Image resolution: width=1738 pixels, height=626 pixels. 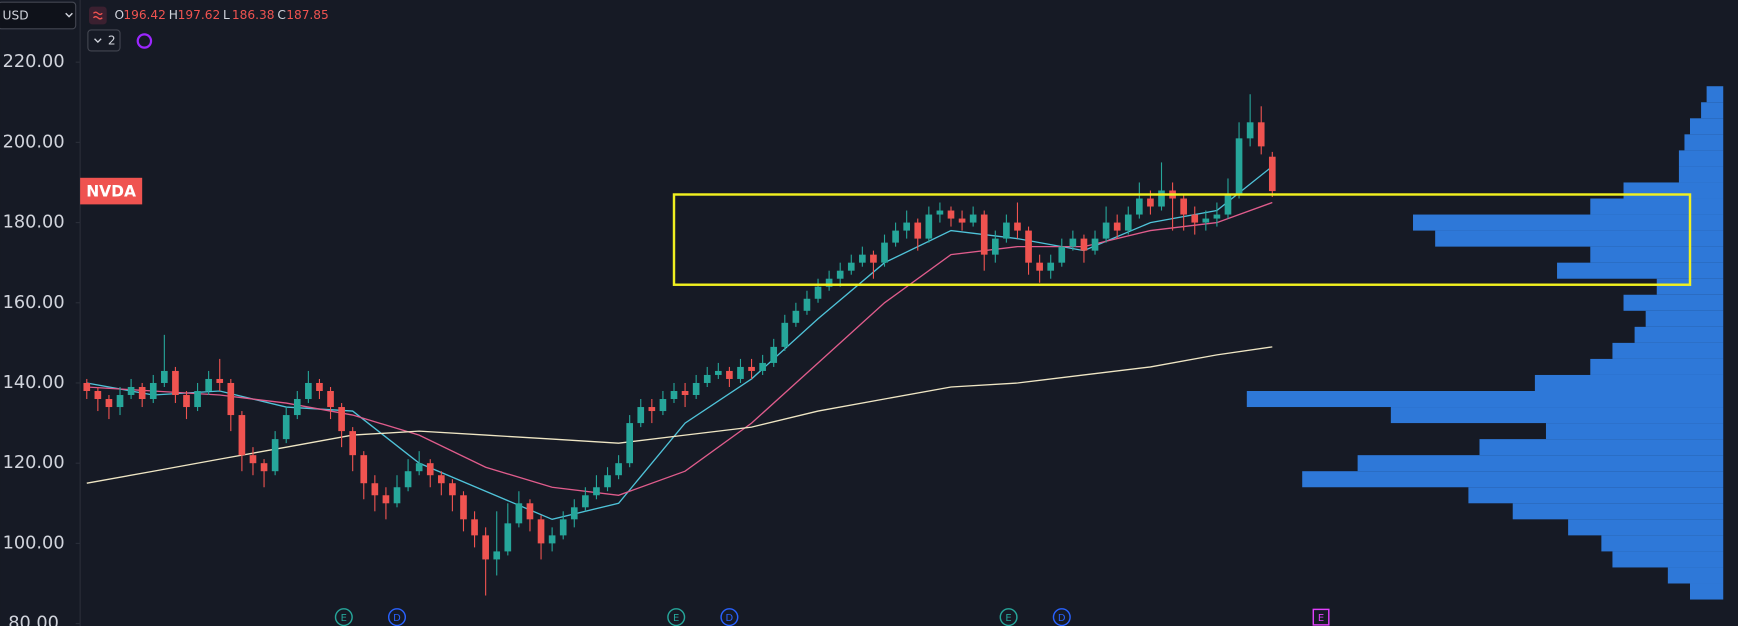 I want to click on dropdown-box, so click(x=38, y=15).